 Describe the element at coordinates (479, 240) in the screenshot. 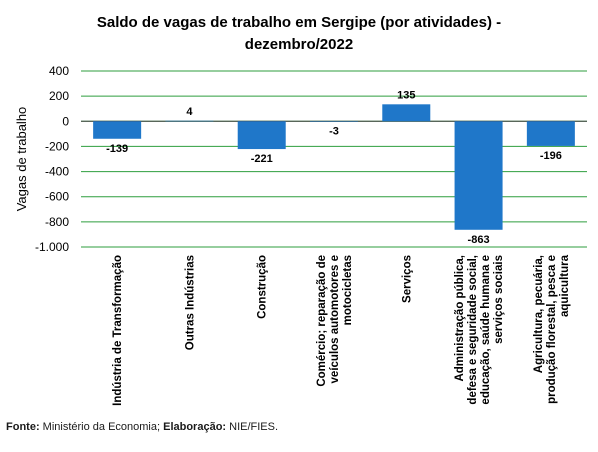

I see `data-label: -863` at that location.